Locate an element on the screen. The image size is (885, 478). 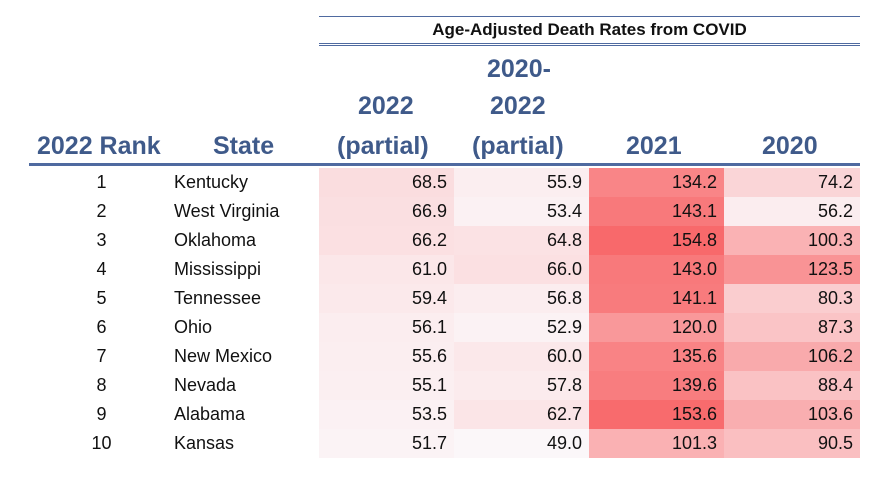
state-cell: West Virginia is located at coordinates (227, 211).